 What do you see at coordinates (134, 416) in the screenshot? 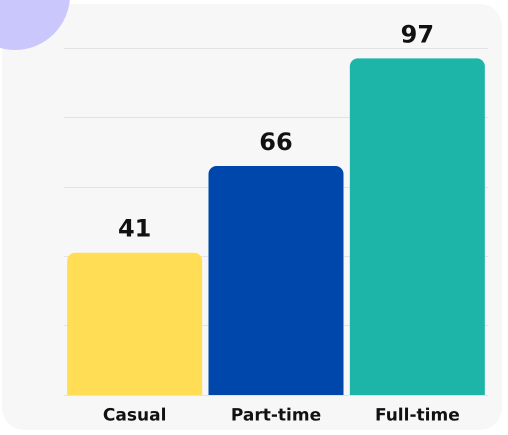
I see `x-tick-label: Casual` at bounding box center [134, 416].